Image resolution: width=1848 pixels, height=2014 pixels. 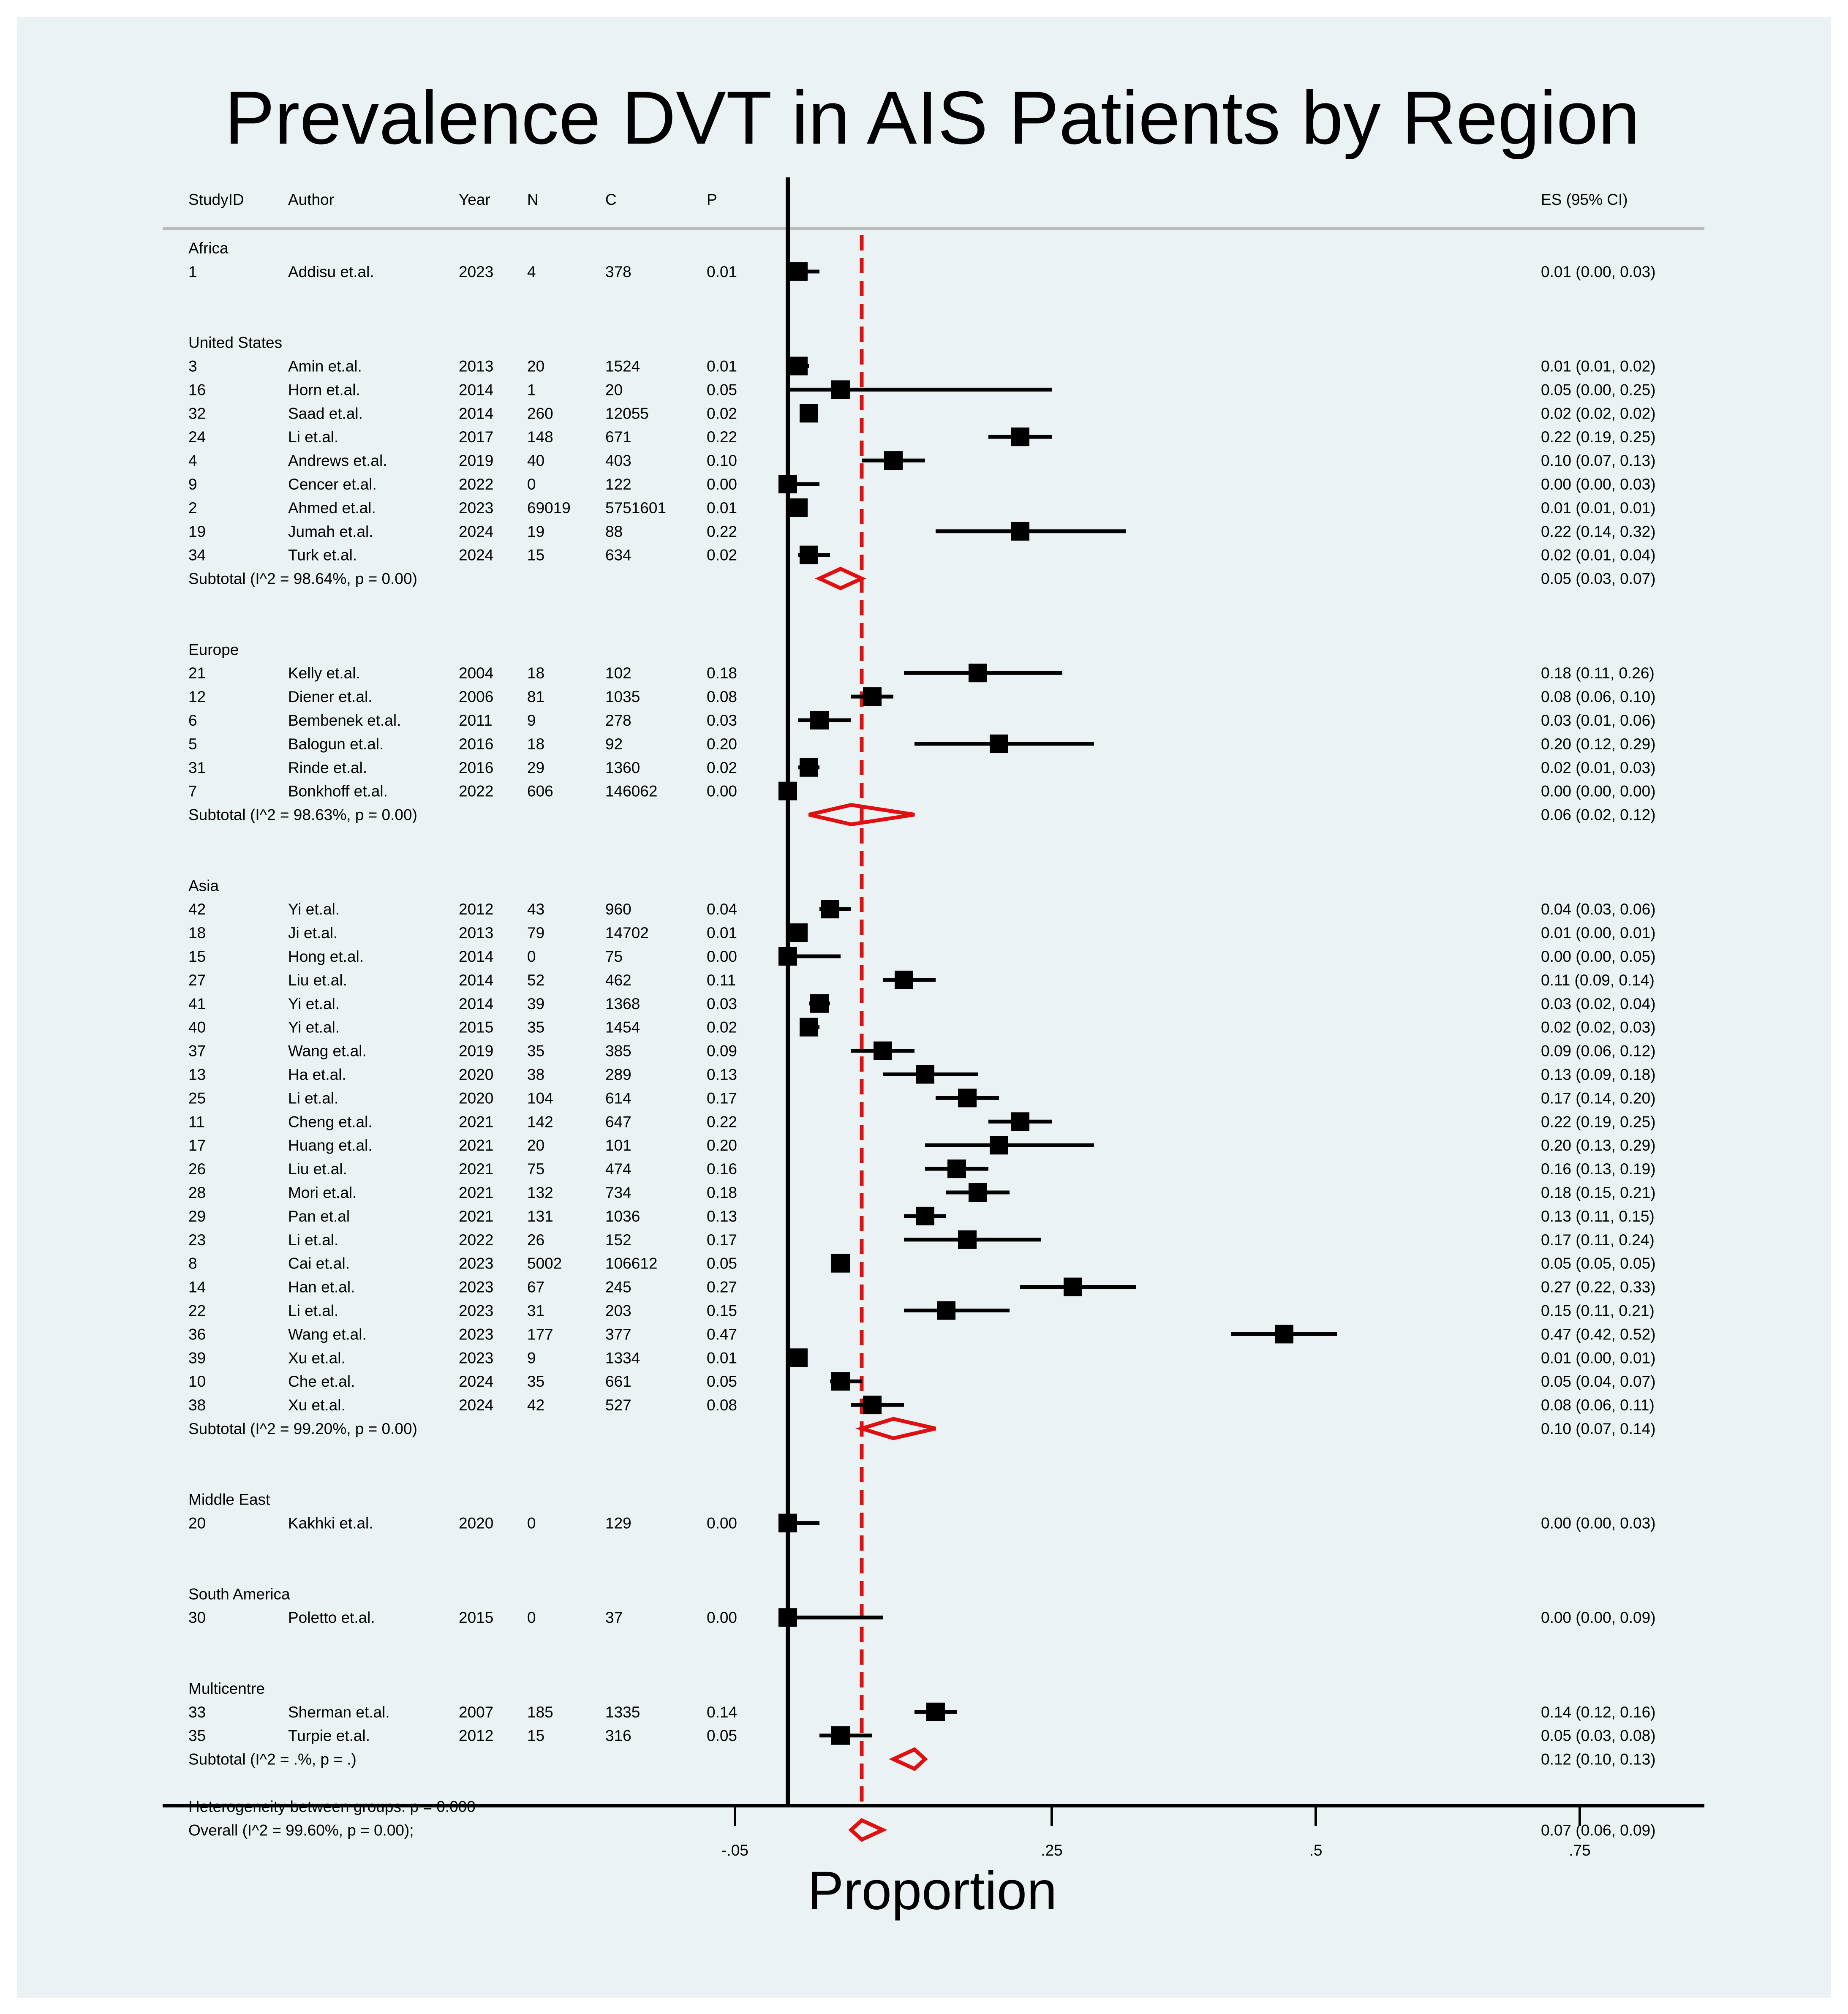 I want to click on study-year: 2024, so click(x=476, y=1405).